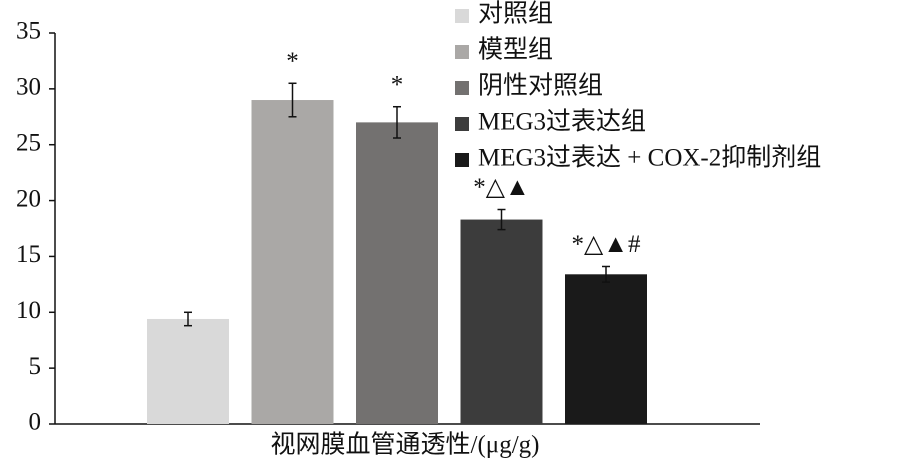 This screenshot has height=467, width=900. What do you see at coordinates (515, 50) in the screenshot?
I see `legend-label: 模型组` at bounding box center [515, 50].